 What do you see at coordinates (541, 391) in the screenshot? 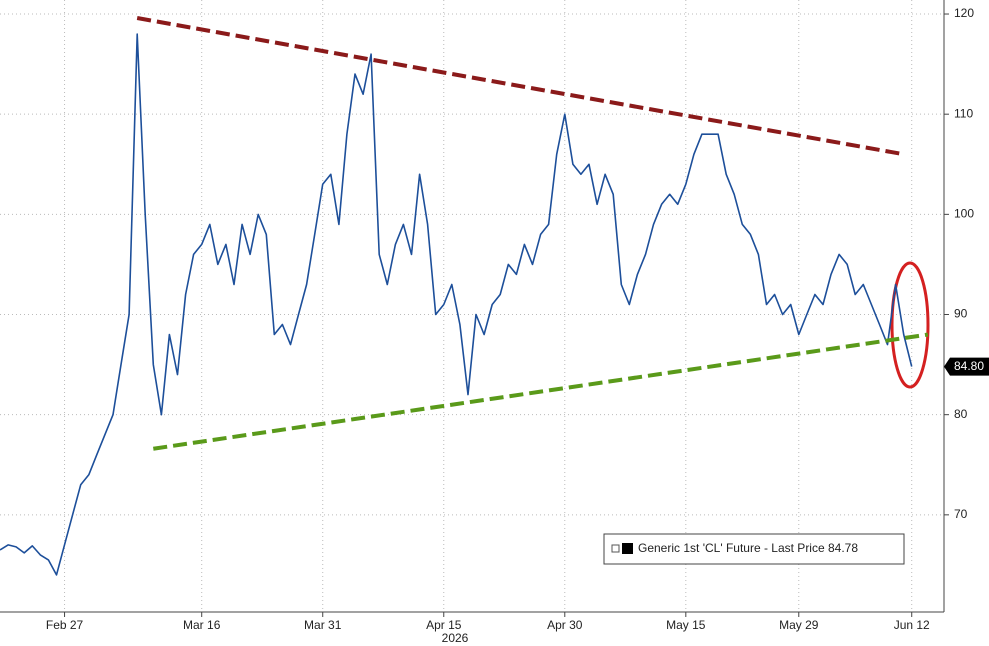
I see `trend-line` at bounding box center [541, 391].